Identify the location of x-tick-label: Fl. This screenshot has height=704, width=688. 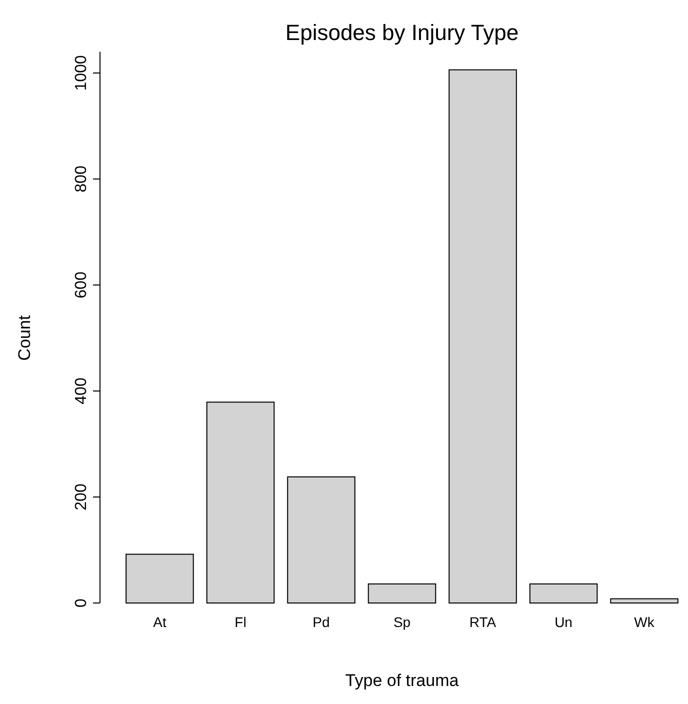
(240, 622).